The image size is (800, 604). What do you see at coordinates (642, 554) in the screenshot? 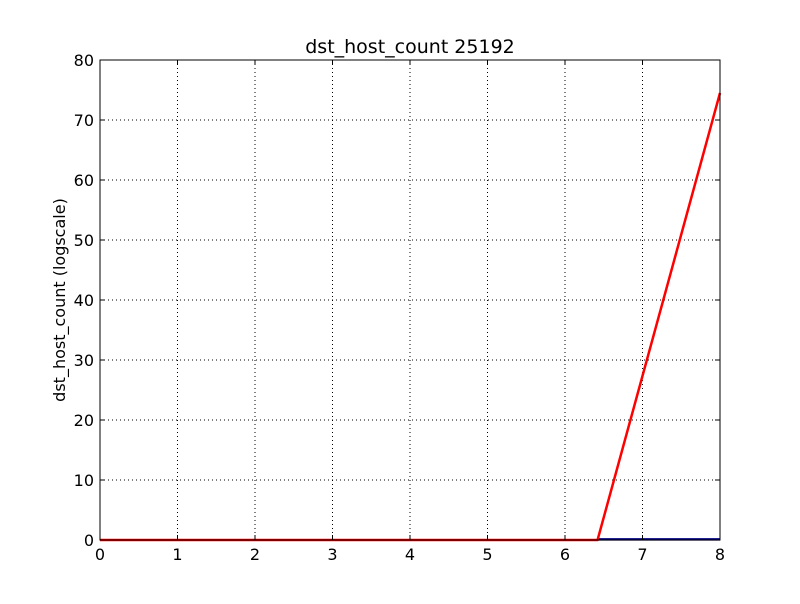
I see `x-tick-label: 7` at bounding box center [642, 554].